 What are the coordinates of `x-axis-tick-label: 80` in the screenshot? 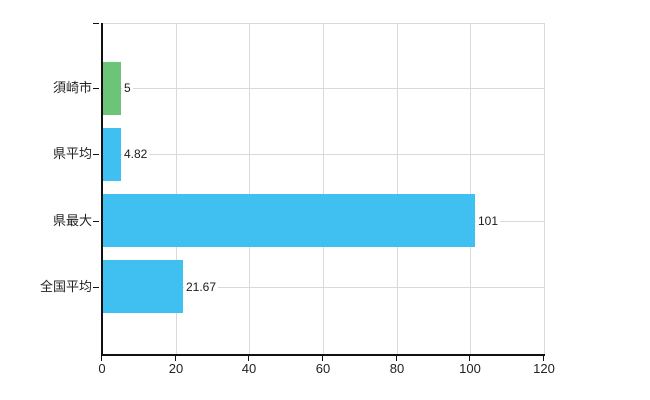 It's located at (397, 368).